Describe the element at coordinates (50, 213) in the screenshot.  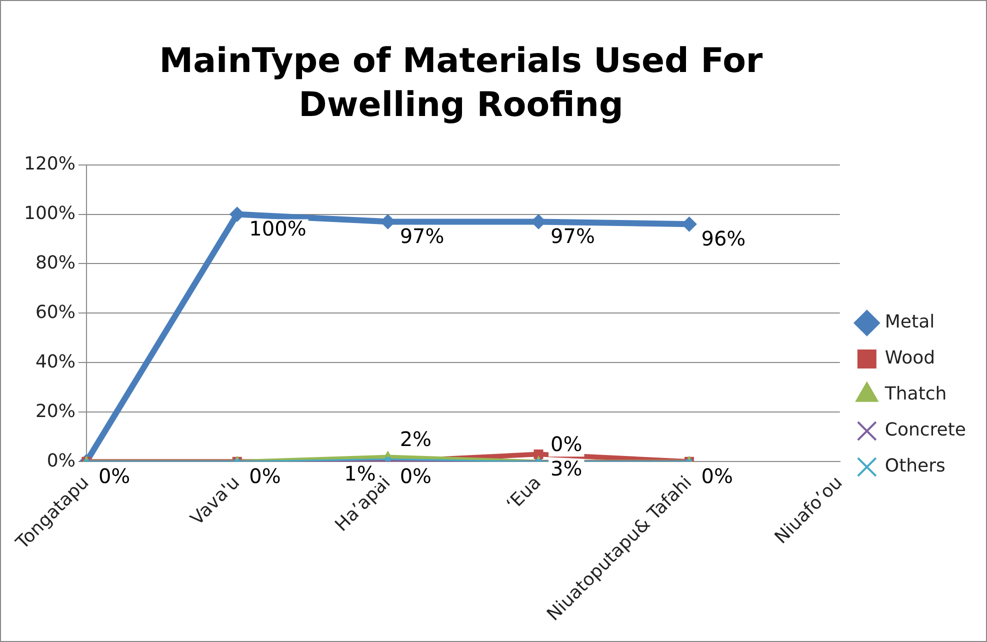
I see `y-tick-label: 100%` at that location.